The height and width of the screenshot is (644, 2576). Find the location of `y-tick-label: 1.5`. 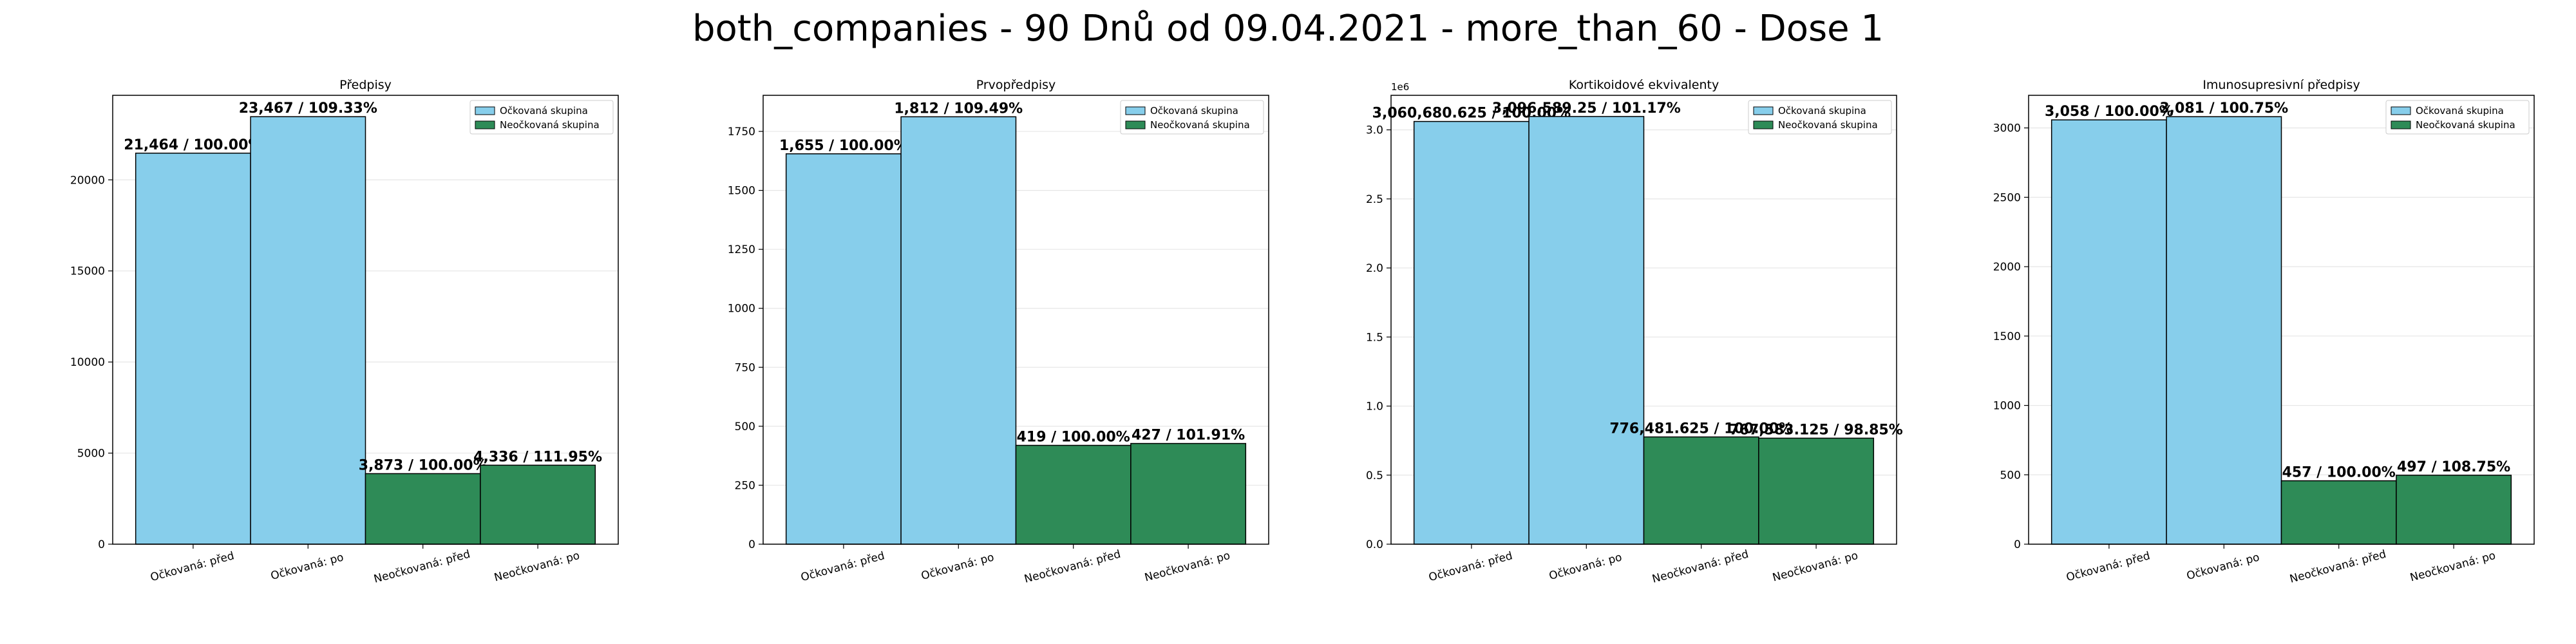

y-tick-label: 1.5 is located at coordinates (1374, 337).